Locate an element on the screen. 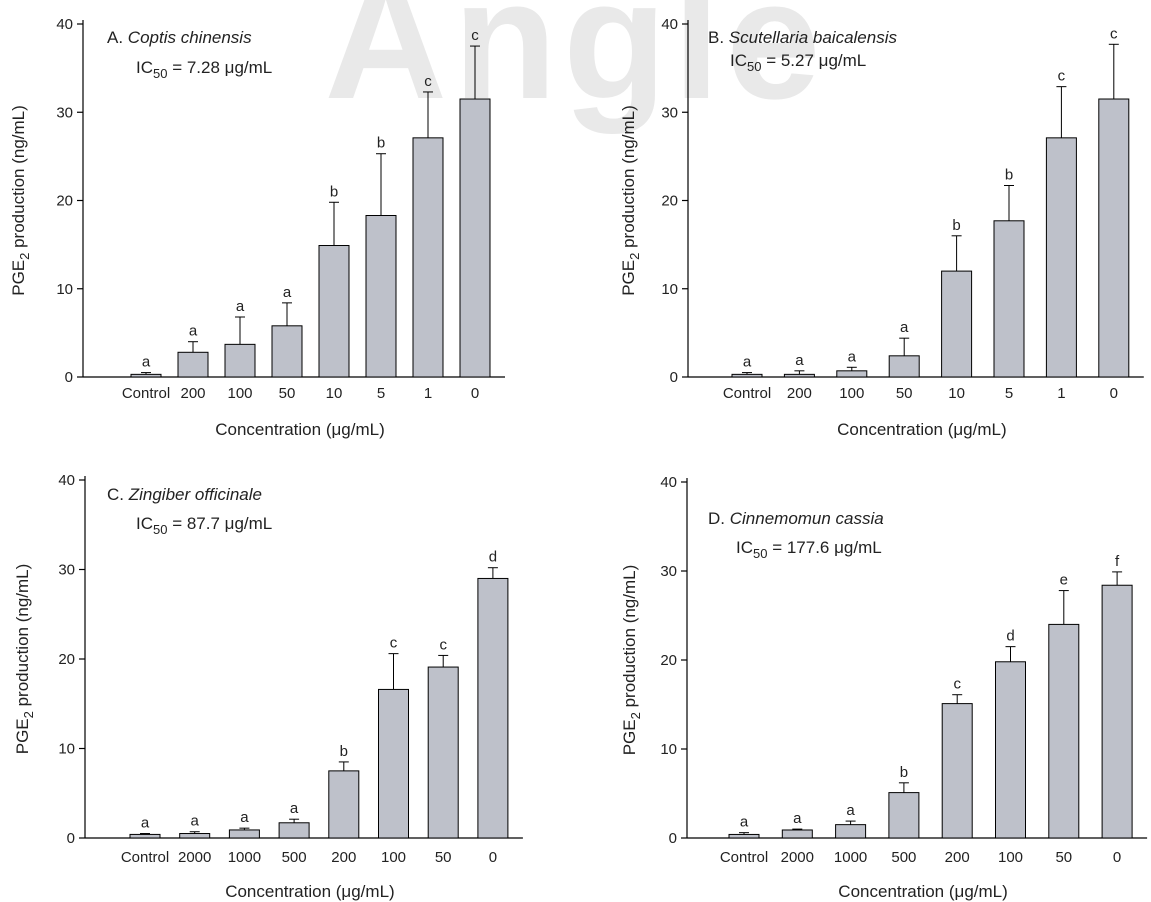 The height and width of the screenshot is (902, 1151). ic50-label: IC50 = 87.7 μg/mL is located at coordinates (204, 525).